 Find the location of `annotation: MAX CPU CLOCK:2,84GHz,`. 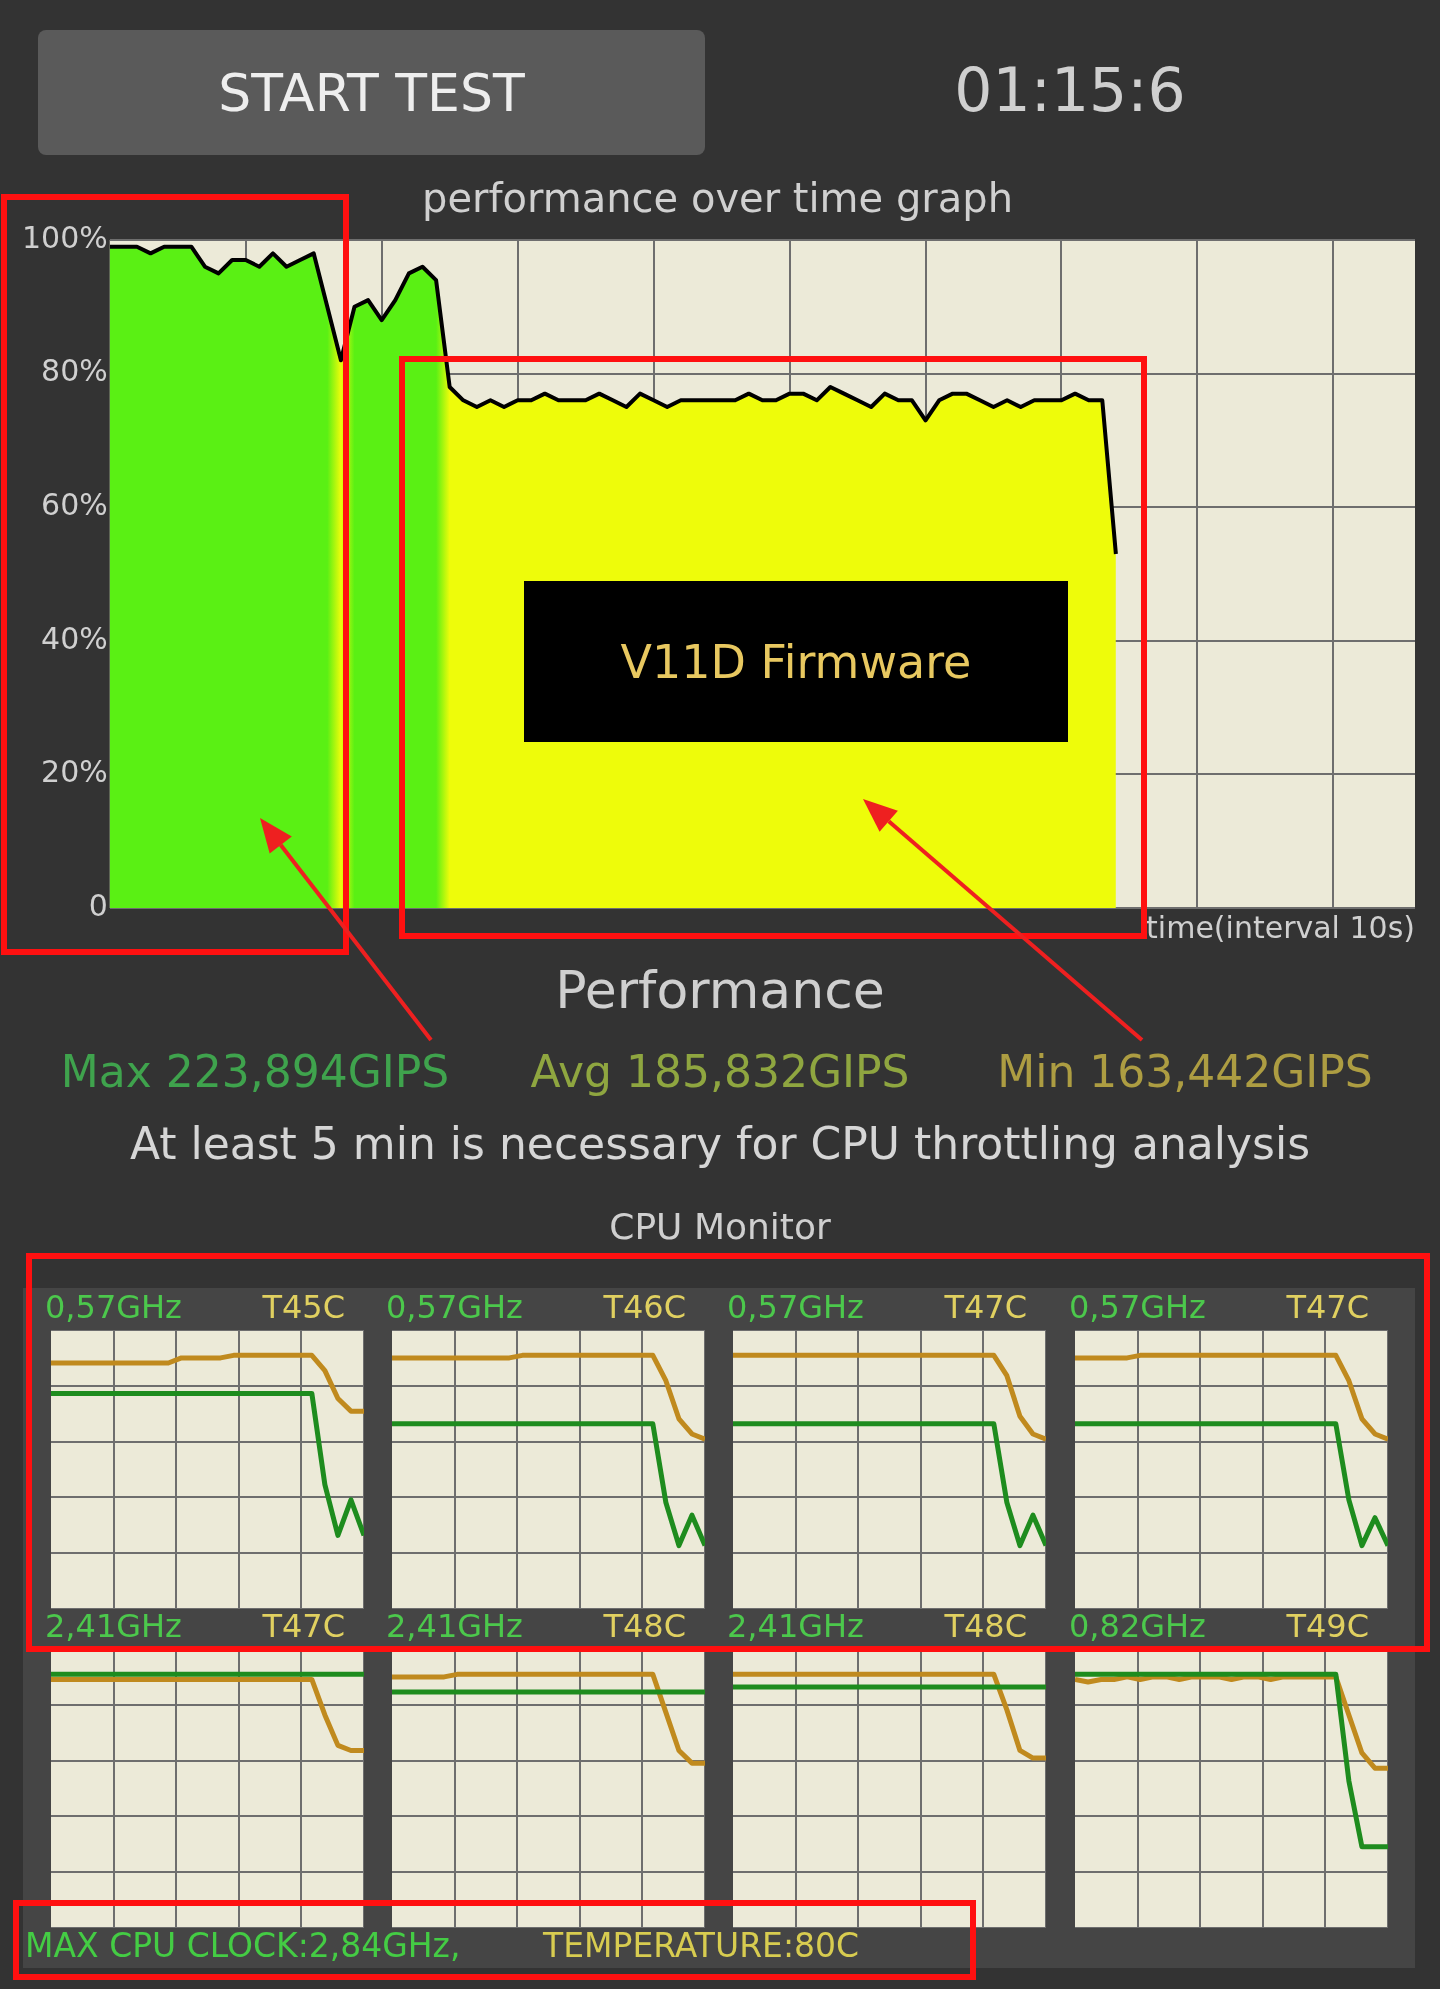

annotation: MAX CPU CLOCK:2,84GHz, is located at coordinates (243, 1945).